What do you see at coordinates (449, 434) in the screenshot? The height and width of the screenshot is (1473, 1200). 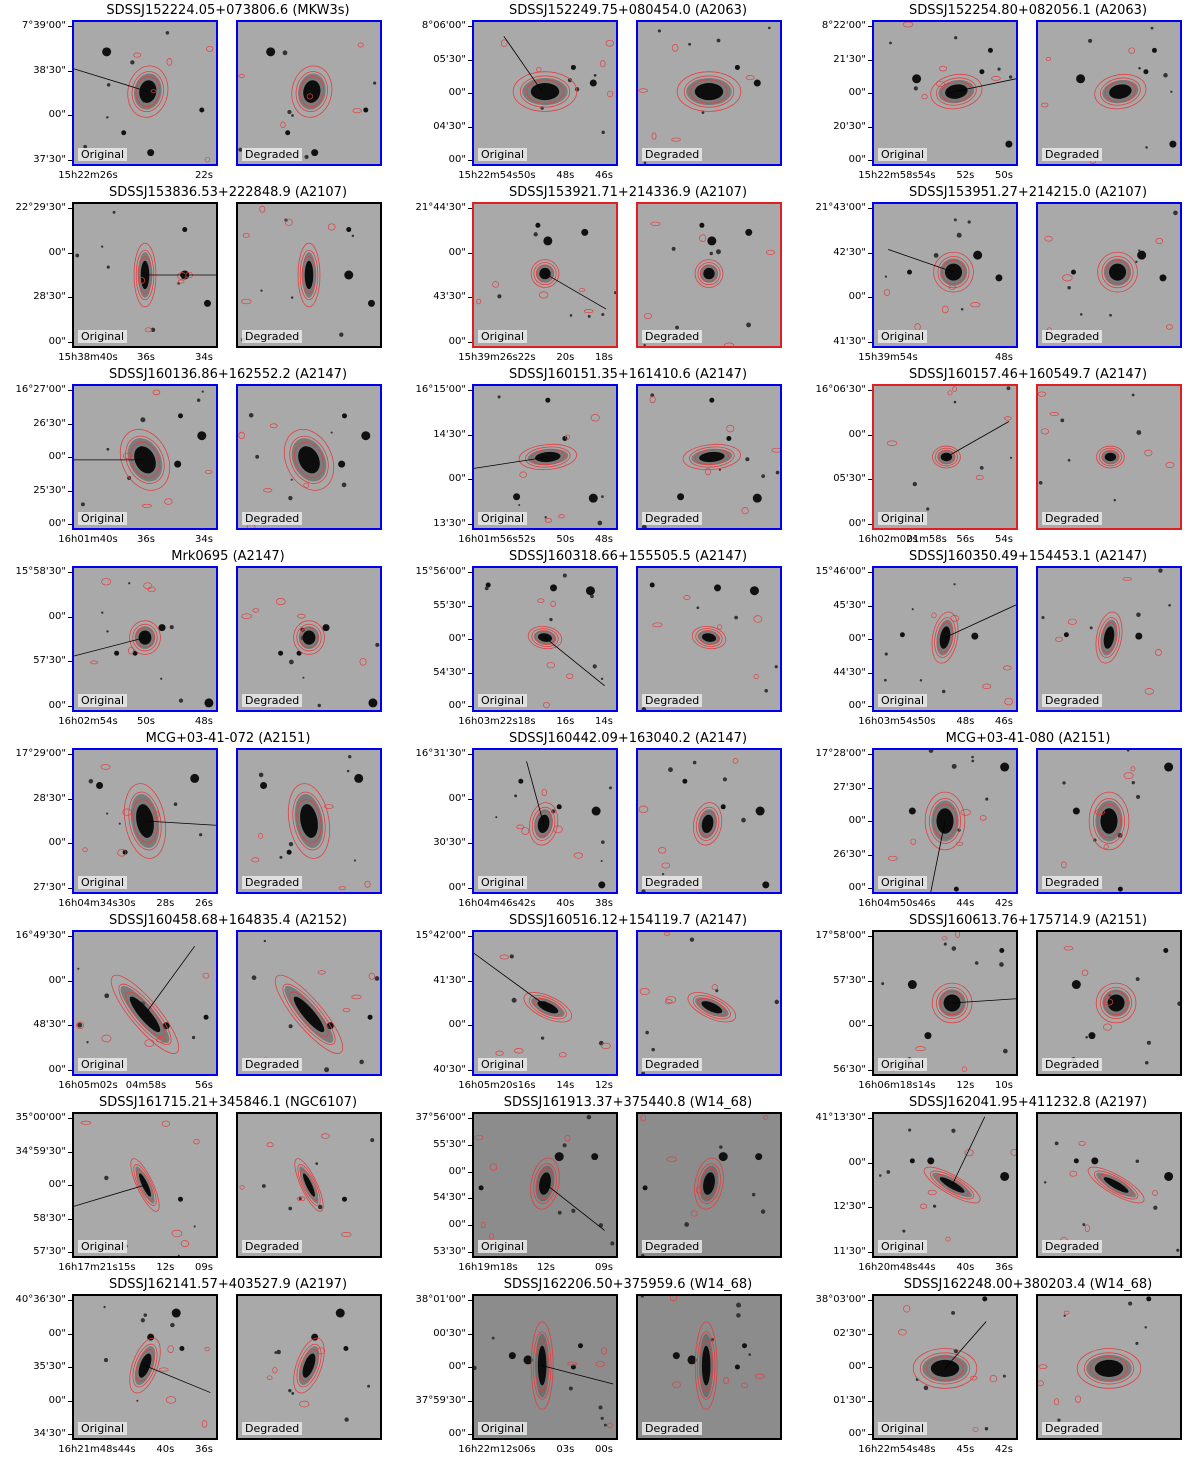 I see `y-tick-label: 14'30"` at bounding box center [449, 434].